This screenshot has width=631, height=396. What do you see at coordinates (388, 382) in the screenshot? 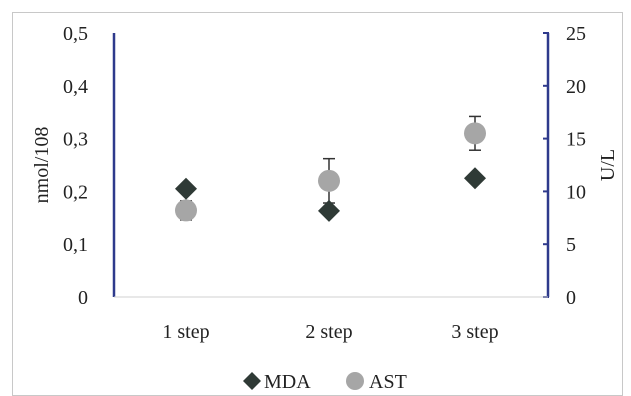
I see `legend-ast-label: AST` at bounding box center [388, 382].